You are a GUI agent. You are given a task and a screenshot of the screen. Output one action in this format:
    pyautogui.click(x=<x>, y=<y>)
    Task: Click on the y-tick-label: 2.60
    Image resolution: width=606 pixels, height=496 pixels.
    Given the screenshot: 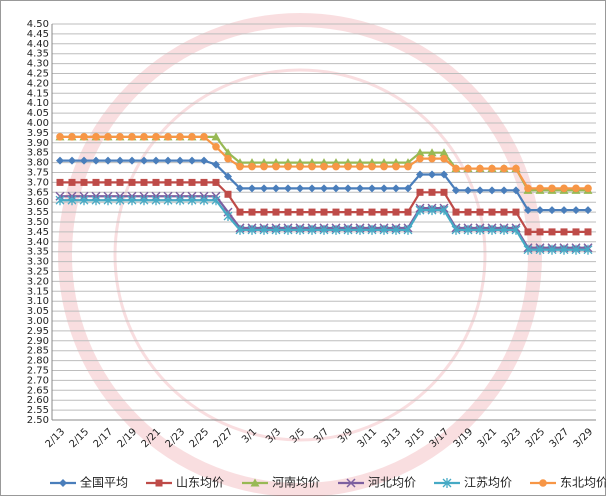 What is the action you would take?
    pyautogui.click(x=38, y=400)
    